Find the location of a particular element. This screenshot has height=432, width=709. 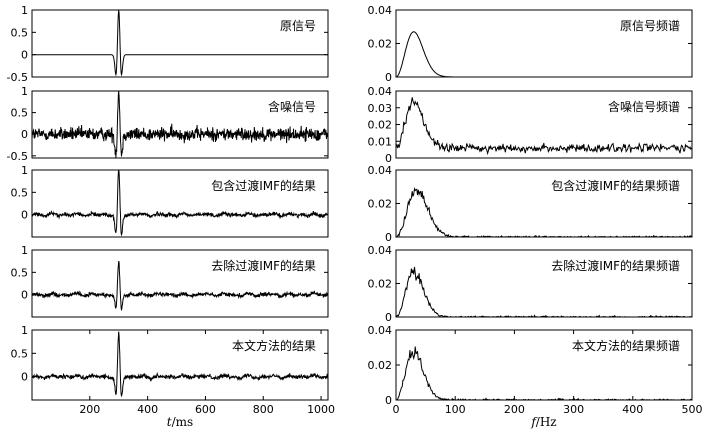

panel-2: 0 0.5 1 包含过渡IMF的结果 is located at coordinates (170, 201).